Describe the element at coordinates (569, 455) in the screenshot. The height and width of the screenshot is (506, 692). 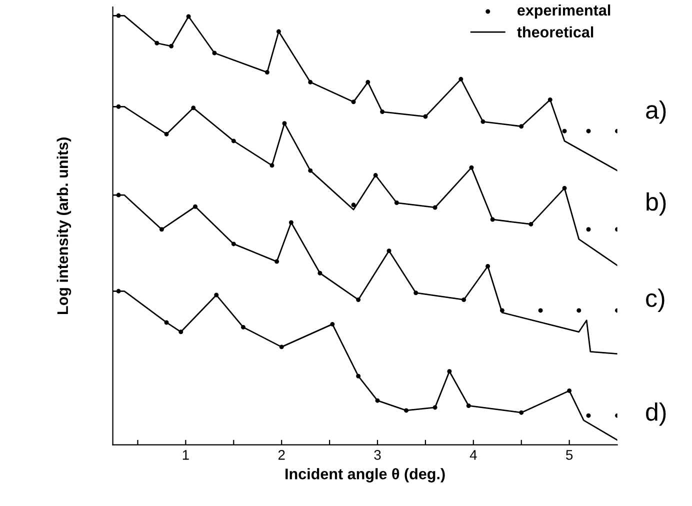
I see `x-tick-label: 5` at that location.